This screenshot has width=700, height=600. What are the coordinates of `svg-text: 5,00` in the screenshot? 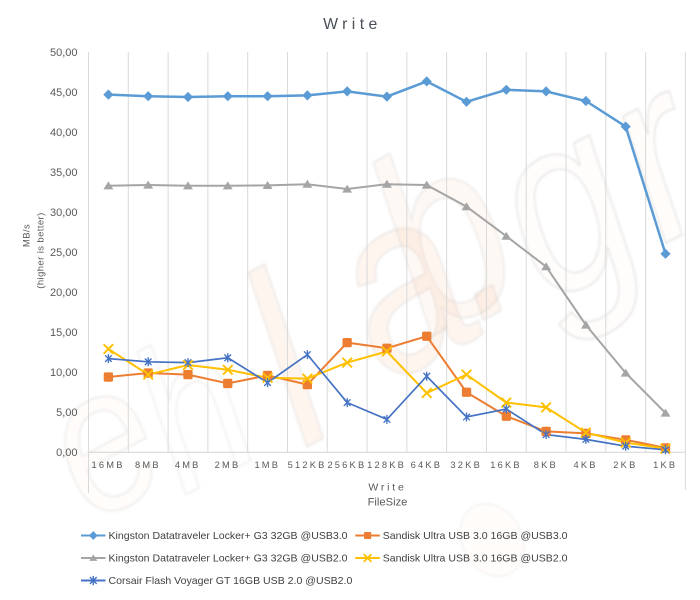 It's located at (66, 413).